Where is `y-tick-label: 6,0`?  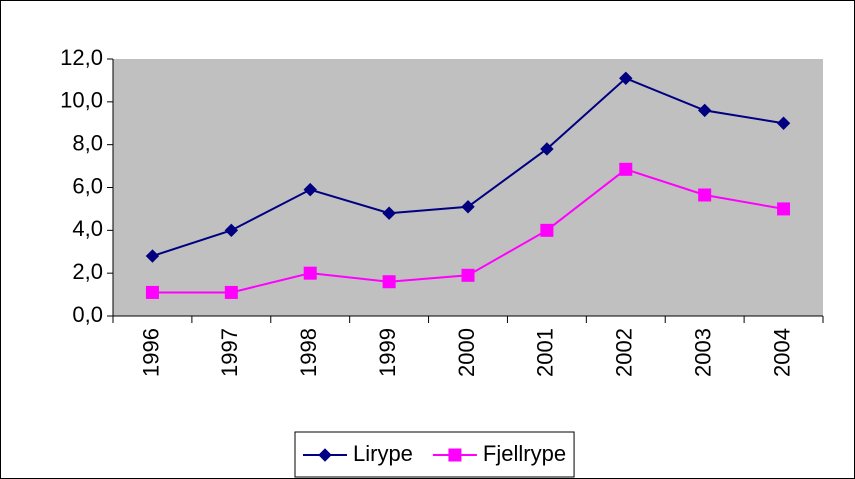 y-tick-label: 6,0 is located at coordinates (87, 185).